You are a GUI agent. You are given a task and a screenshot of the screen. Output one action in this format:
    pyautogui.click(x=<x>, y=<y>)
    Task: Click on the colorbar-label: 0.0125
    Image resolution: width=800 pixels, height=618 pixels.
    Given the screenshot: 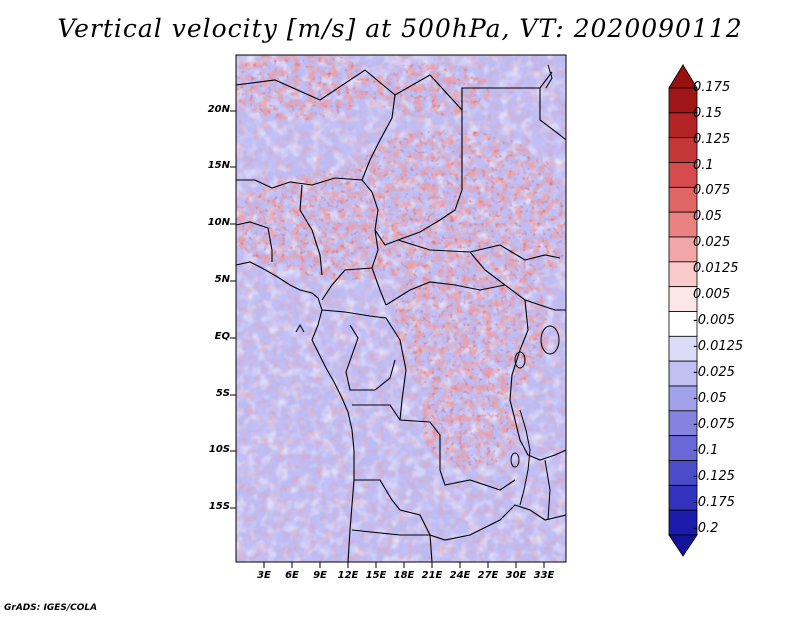 What is the action you would take?
    pyautogui.click(x=716, y=268)
    